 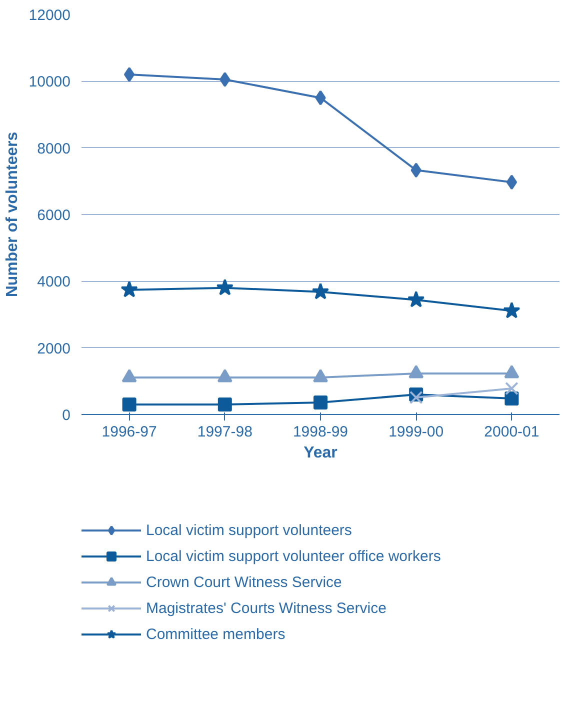 I want to click on y-axis-title: Number of volunteers, so click(x=12, y=215).